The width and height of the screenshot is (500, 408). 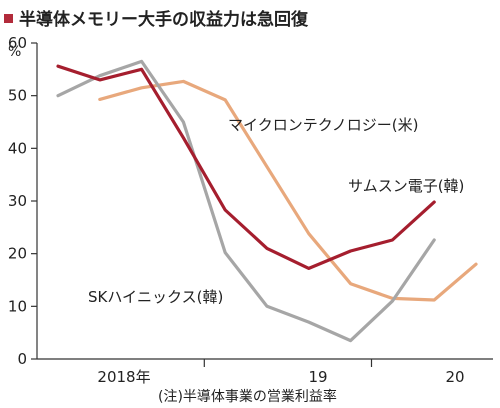 What do you see at coordinates (17, 43) in the screenshot?
I see `y-tick-label: 60` at bounding box center [17, 43].